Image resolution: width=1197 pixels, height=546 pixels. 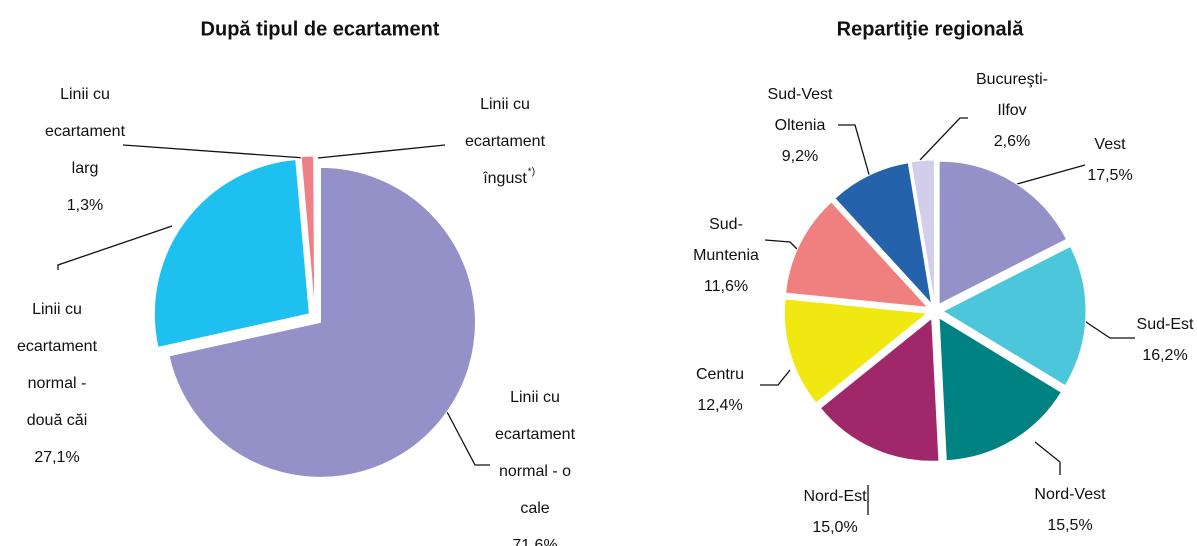 I want to click on slice-label: Sud-, so click(x=726, y=224).